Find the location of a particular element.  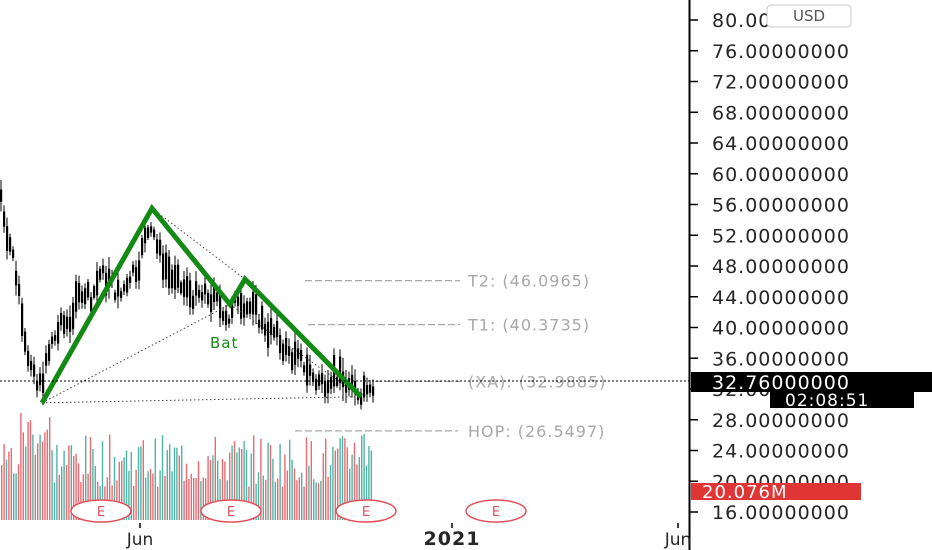

event-marker-circle is located at coordinates (366, 511).